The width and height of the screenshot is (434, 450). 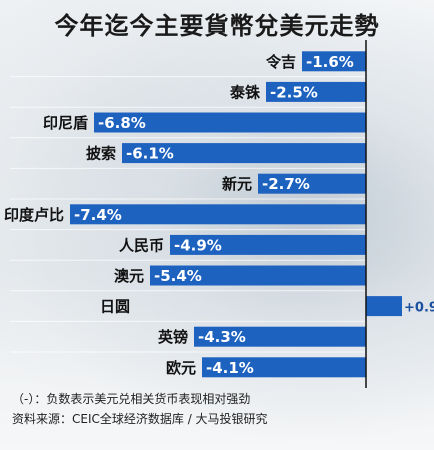 I want to click on category-label-8: 日圆, so click(x=115, y=307).